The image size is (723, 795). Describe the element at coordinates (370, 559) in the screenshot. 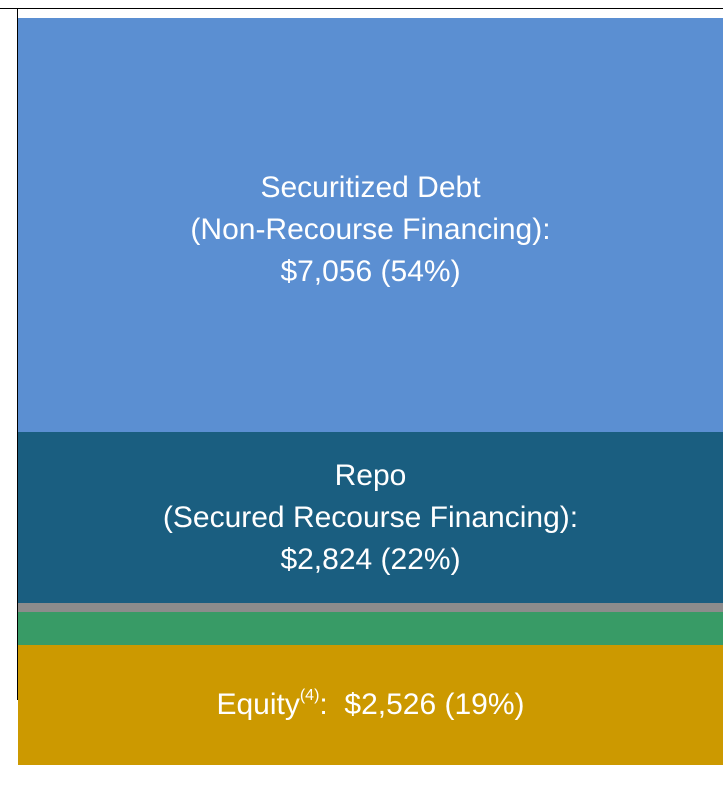

I see `block-line: $2,824 (22%)` at that location.